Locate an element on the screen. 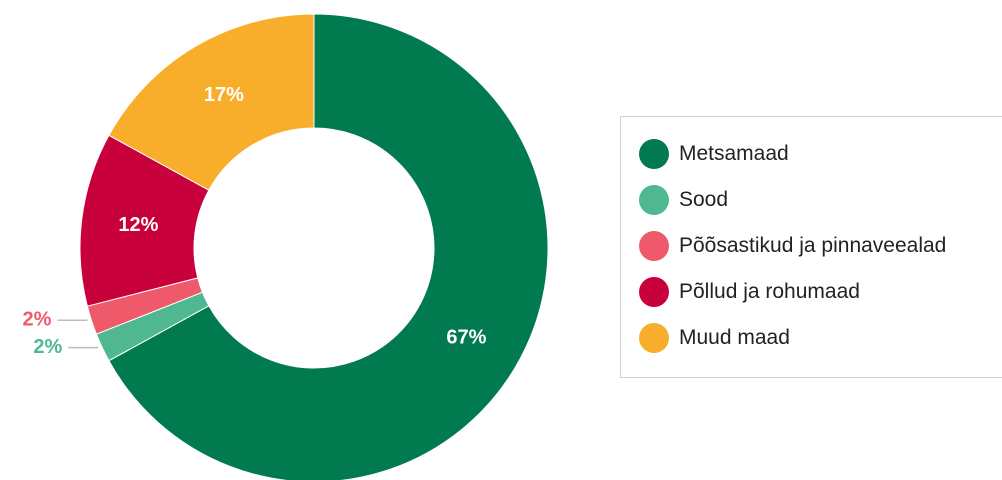 The height and width of the screenshot is (480, 1002). legend-item-pollud: Põllud ja rohumaad is located at coordinates (749, 292).